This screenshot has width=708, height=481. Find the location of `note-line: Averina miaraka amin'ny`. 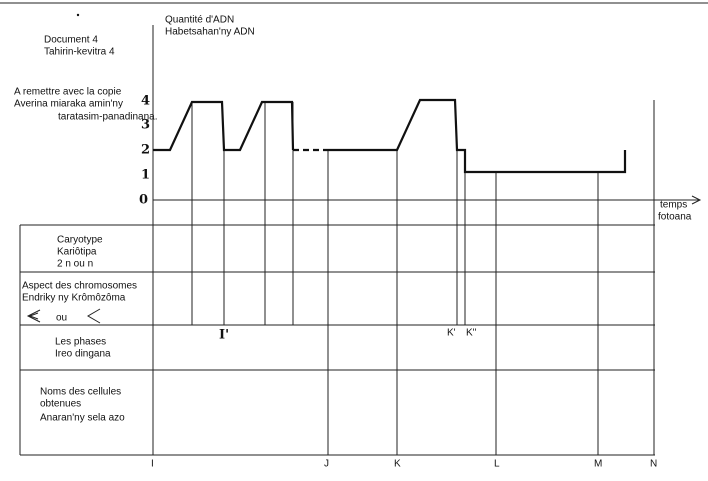

note-line: Averina miaraka amin'ny is located at coordinates (68, 104).